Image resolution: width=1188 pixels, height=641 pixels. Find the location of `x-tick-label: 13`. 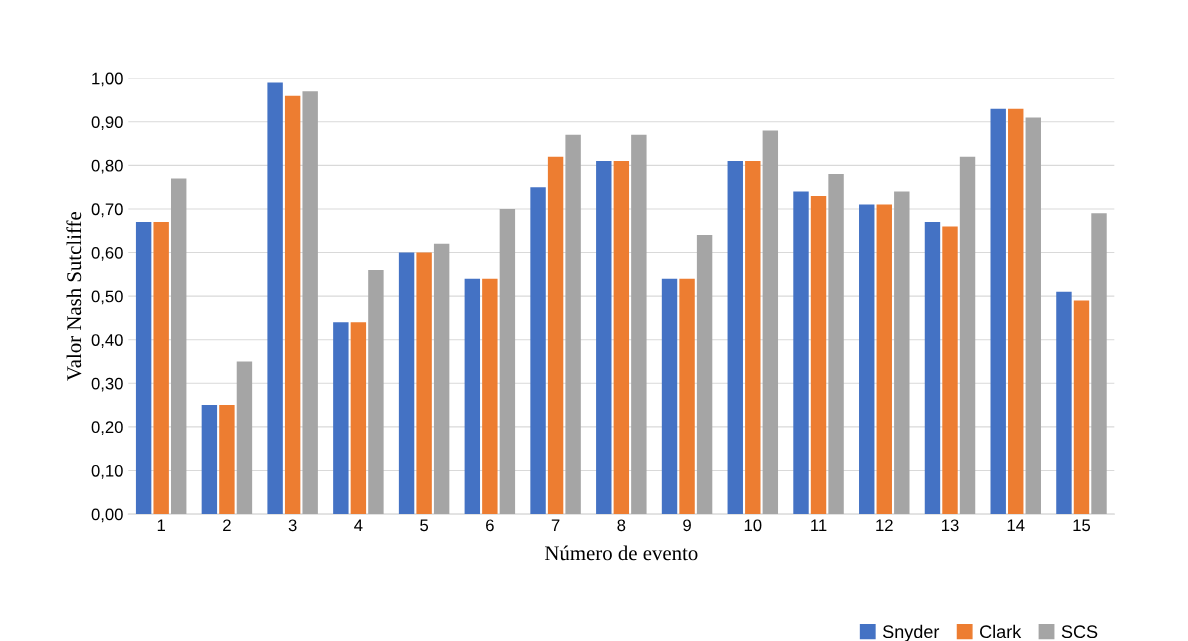

x-tick-label: 13 is located at coordinates (950, 525).